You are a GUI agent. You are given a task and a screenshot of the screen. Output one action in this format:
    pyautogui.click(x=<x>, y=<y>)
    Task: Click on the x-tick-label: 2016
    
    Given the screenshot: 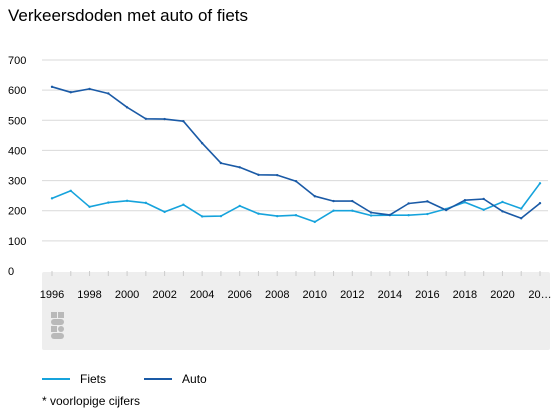 What is the action you would take?
    pyautogui.click(x=427, y=295)
    